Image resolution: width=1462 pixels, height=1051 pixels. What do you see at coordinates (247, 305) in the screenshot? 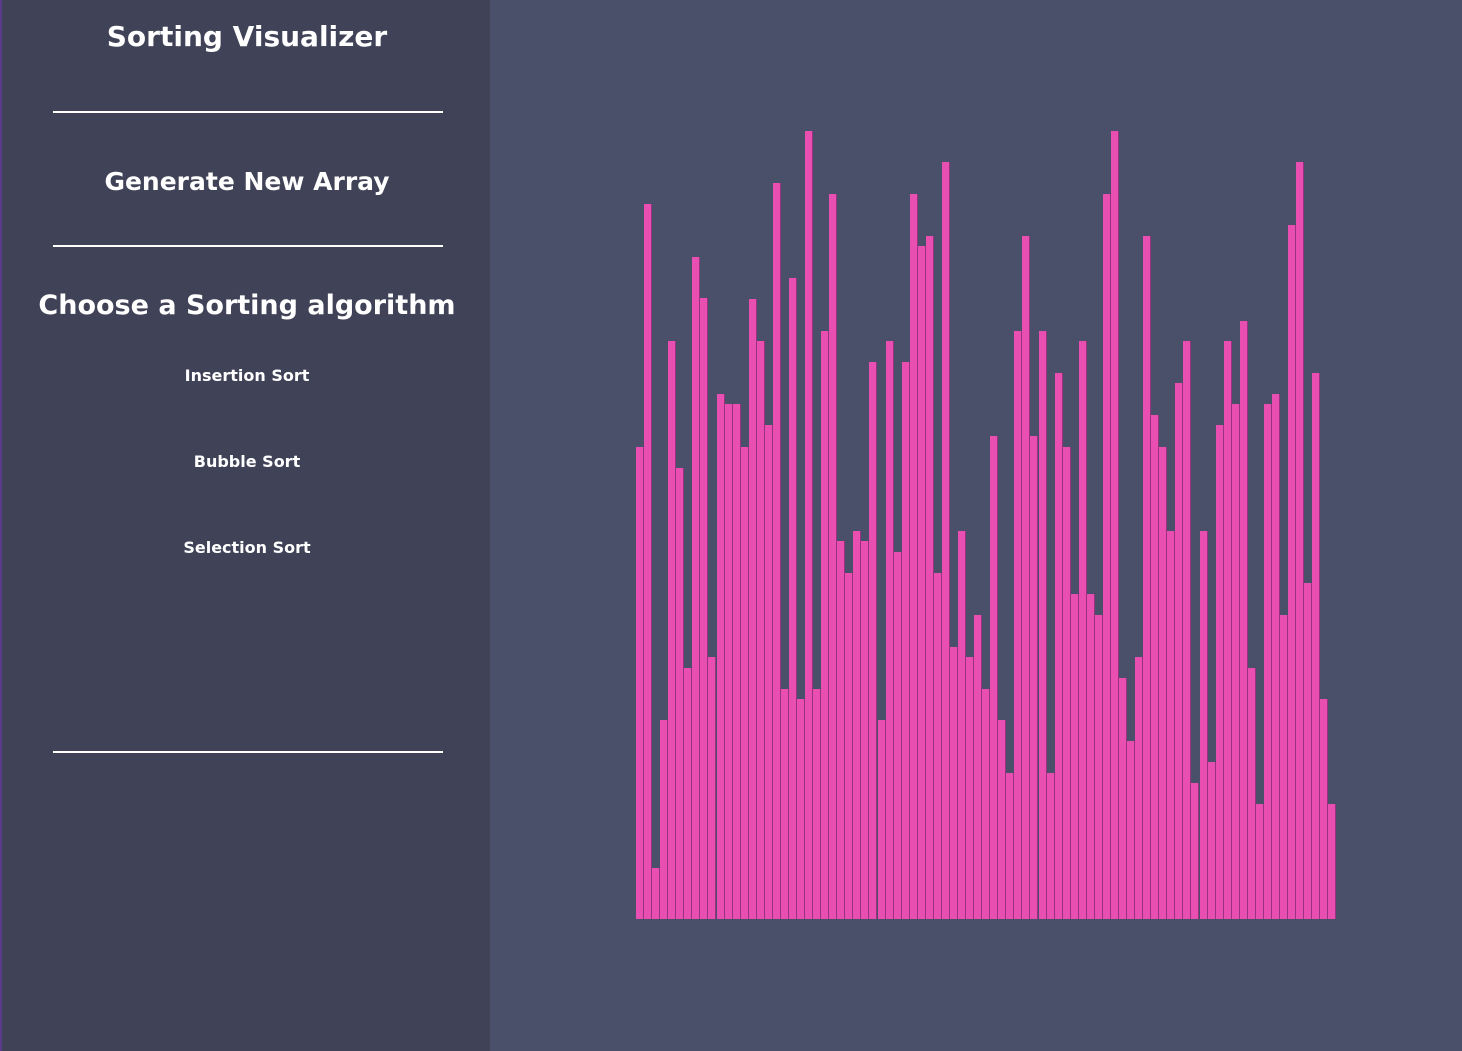
I see `algorithm-heading: Choose a Sorting algorithm` at bounding box center [247, 305].